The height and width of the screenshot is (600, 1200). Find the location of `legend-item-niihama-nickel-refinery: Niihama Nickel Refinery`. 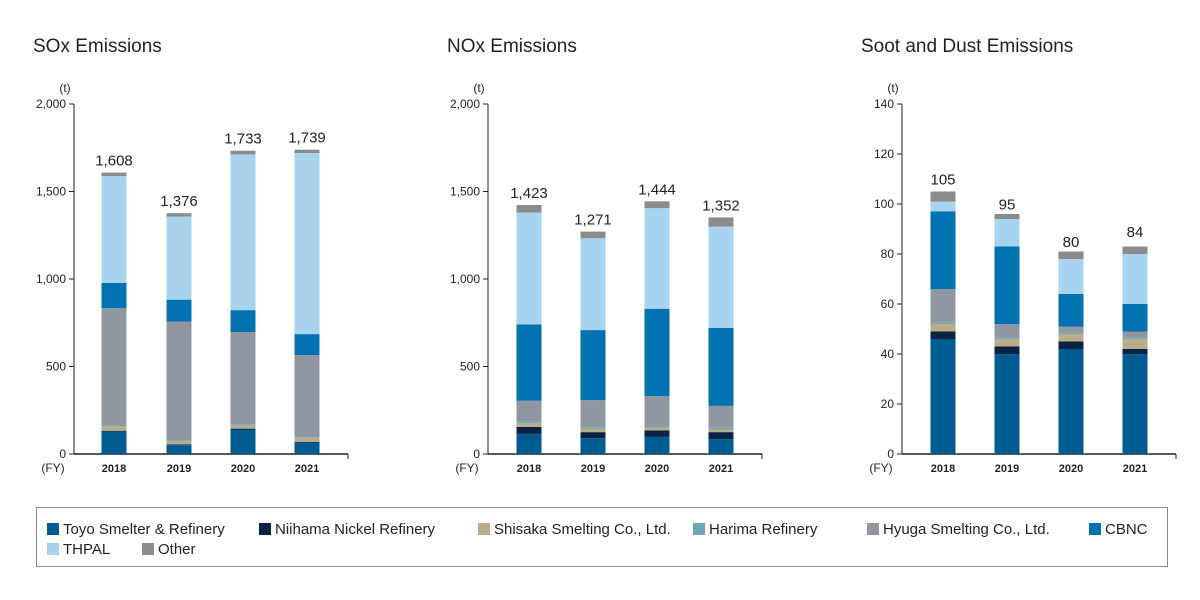

legend-item-niihama-nickel-refinery: Niihama Nickel Refinery is located at coordinates (347, 529).